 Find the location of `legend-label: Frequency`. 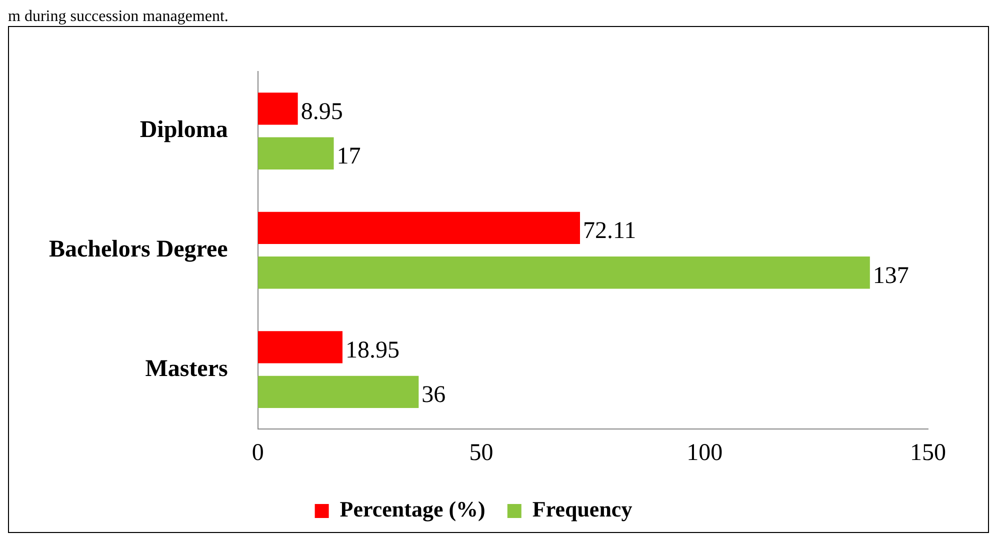

legend-label: Frequency is located at coordinates (582, 509).